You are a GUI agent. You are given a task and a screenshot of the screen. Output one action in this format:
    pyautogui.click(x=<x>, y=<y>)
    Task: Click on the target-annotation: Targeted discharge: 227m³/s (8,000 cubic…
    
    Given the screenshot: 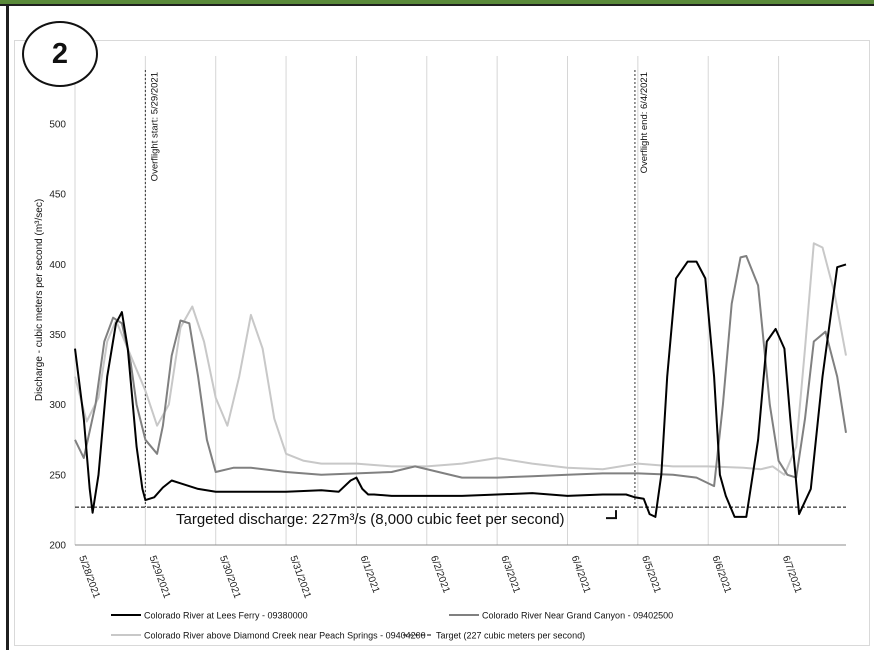 What is the action you would take?
    pyautogui.click(x=396, y=519)
    